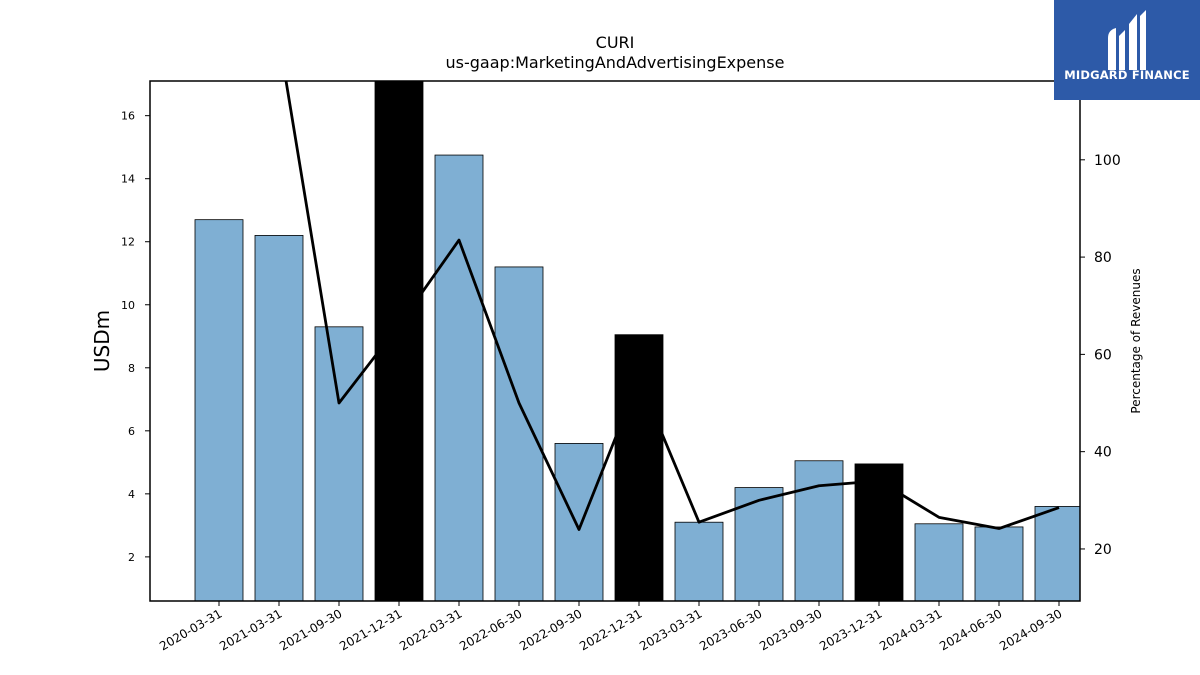 The height and width of the screenshot is (675, 1200). I want to click on chart-title: CURI, so click(615, 42).